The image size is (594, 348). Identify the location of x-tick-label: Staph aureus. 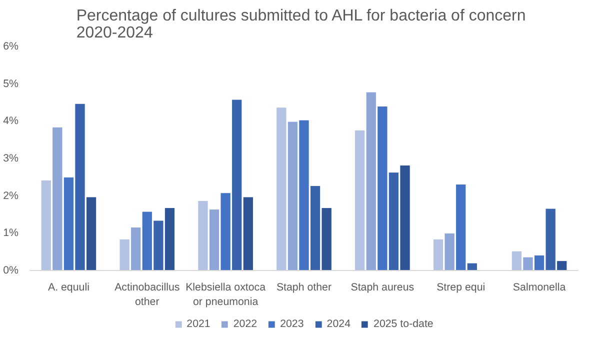
(382, 288).